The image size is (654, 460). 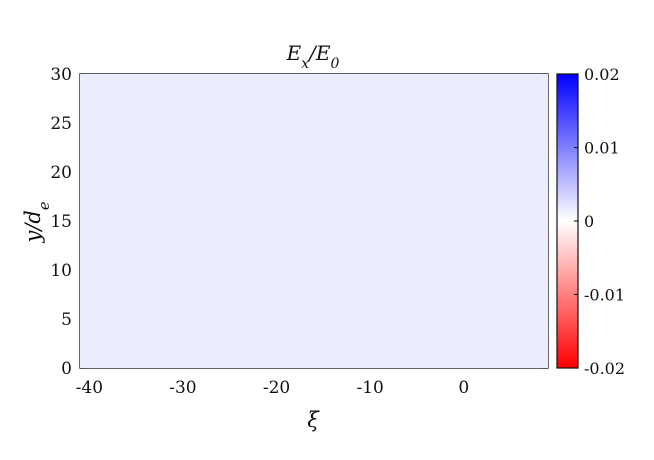 I want to click on colorbar-axis: -0.02 -0.01 0 0.01 0.02, so click(x=599, y=221).